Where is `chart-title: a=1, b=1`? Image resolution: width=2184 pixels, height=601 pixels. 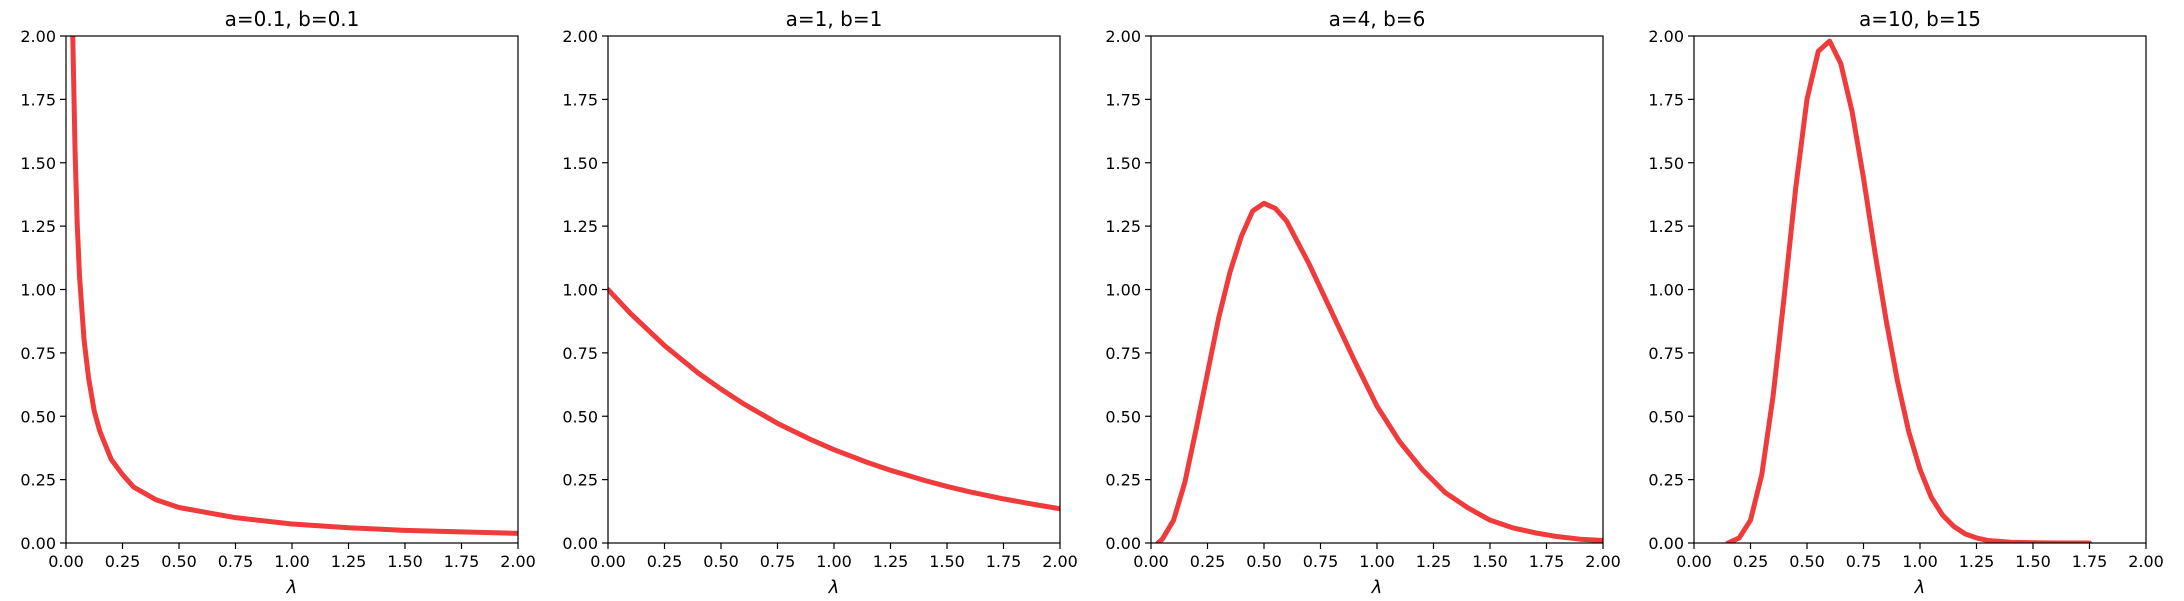
chart-title: a=1, b=1 is located at coordinates (834, 19).